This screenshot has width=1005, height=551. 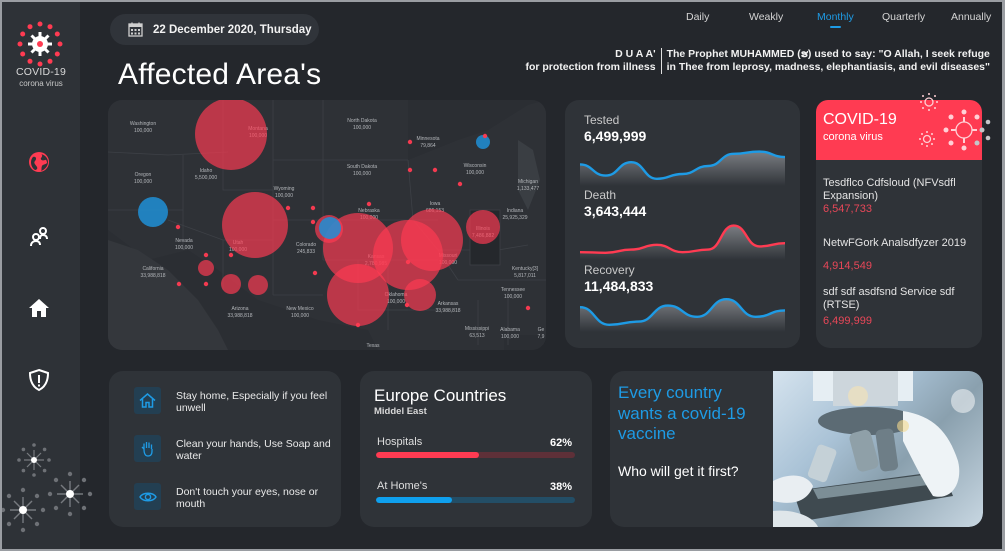 I want to click on recovery-sparkline, so click(x=682, y=314).